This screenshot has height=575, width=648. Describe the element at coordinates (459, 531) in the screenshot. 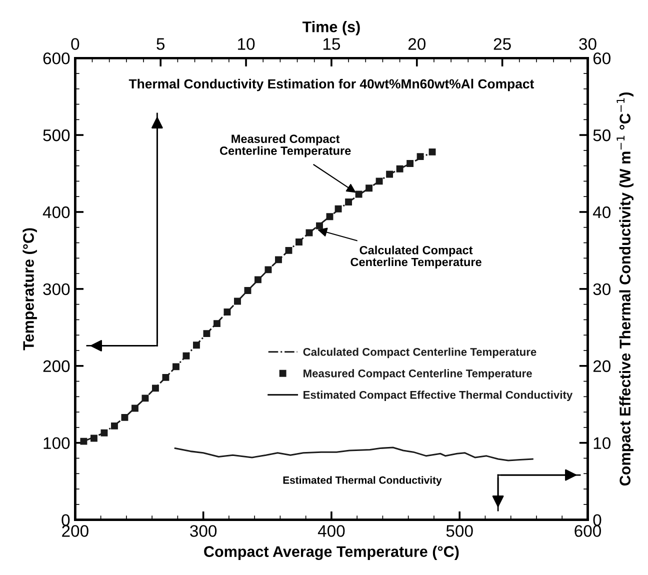

I see `x-tick-label: 500` at that location.